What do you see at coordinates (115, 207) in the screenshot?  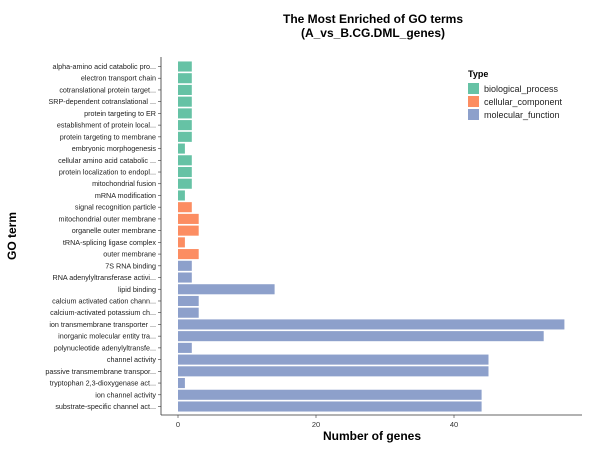 I see `category-label-signal-recognition-particle: signal recognition particle` at bounding box center [115, 207].